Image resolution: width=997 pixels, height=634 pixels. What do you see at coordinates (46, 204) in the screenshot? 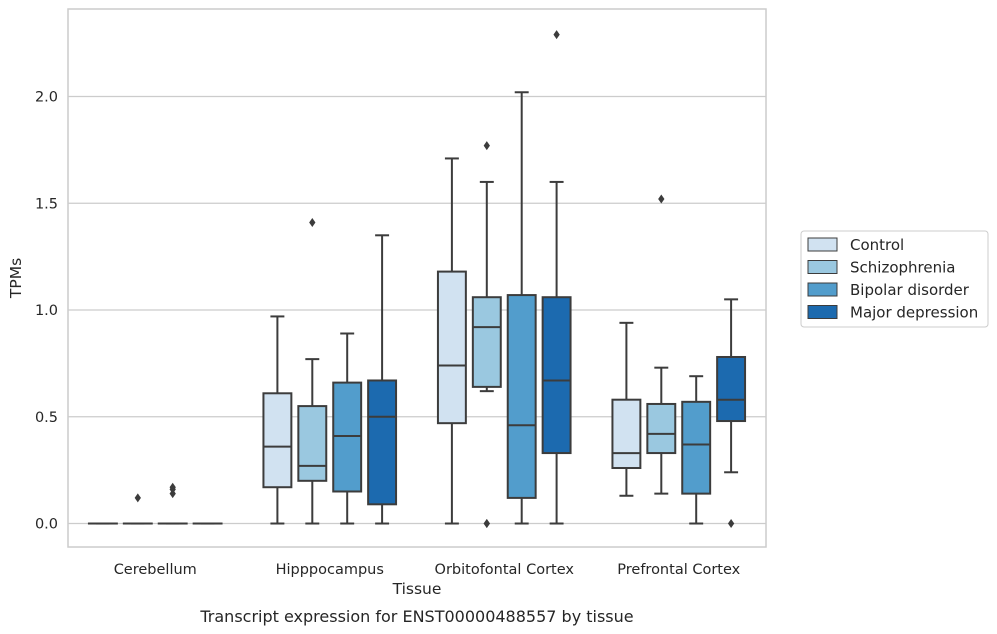
I see `y-tick-label: 1.5` at bounding box center [46, 204].